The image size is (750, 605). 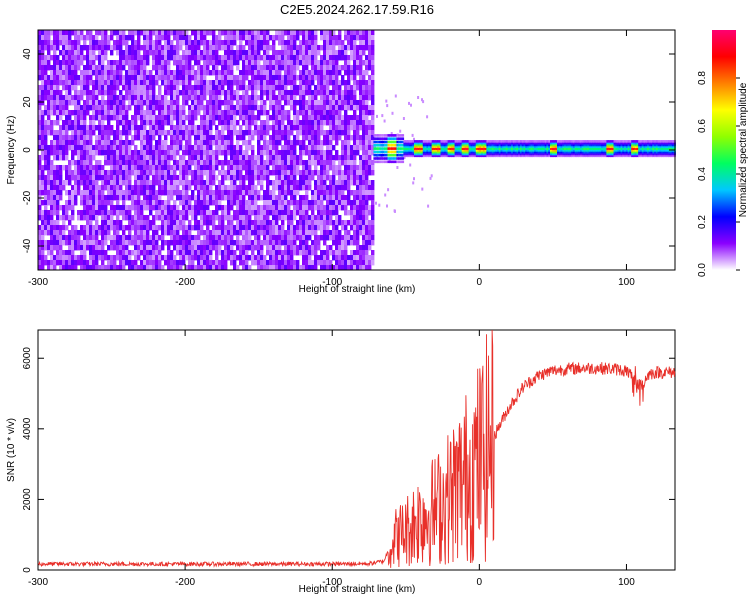 I want to click on colorbar-tick-label: 0.2, so click(x=702, y=222).